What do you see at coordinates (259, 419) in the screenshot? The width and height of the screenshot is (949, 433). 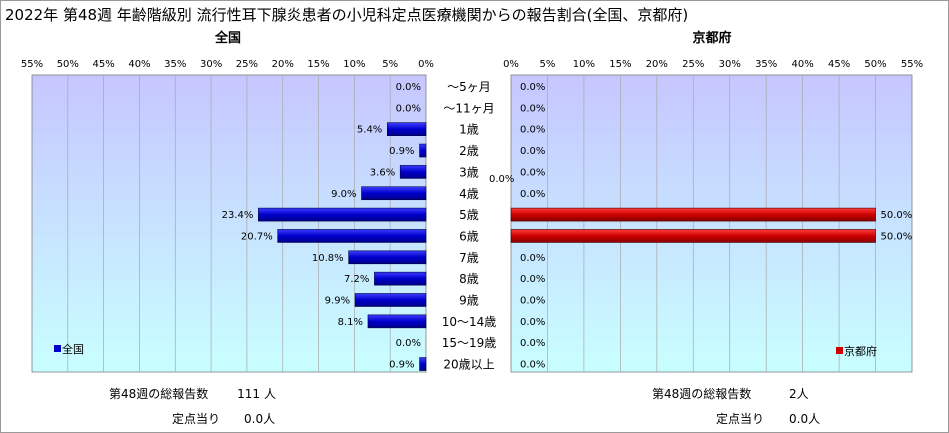 I see `national-per-value: 0.0人` at bounding box center [259, 419].